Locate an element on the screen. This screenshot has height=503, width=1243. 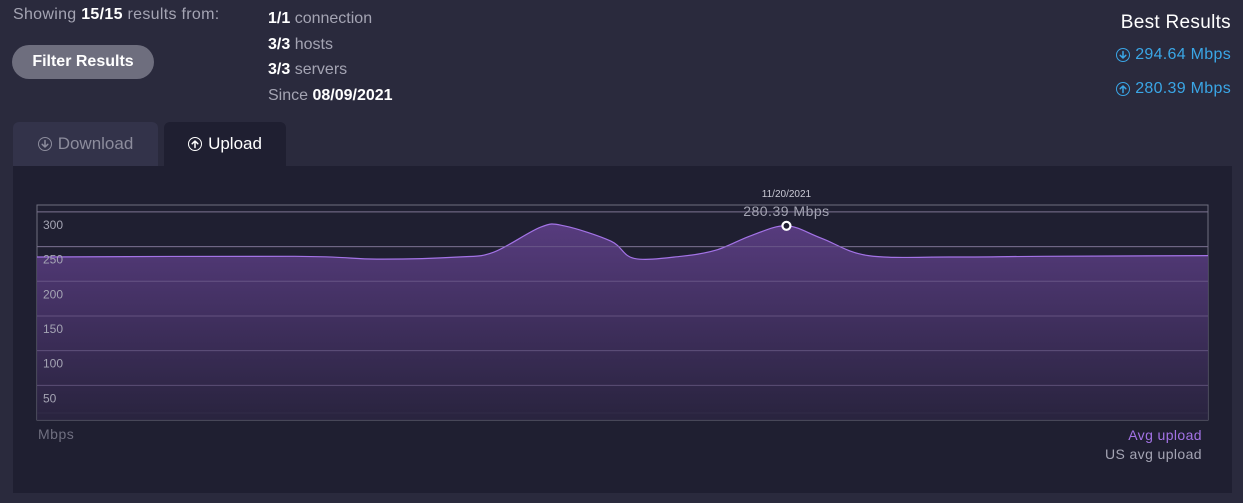
stat-since: Since 08/09/2021 is located at coordinates (330, 95).